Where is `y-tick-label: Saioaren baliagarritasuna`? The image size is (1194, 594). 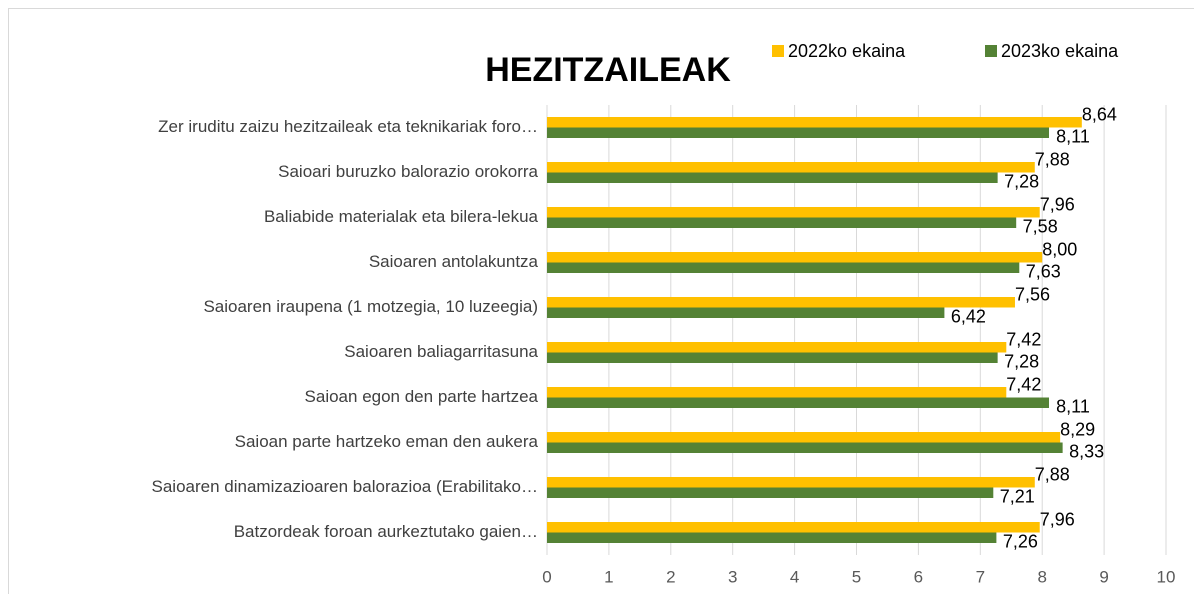
y-tick-label: Saioaren baliagarritasuna is located at coordinates (441, 351).